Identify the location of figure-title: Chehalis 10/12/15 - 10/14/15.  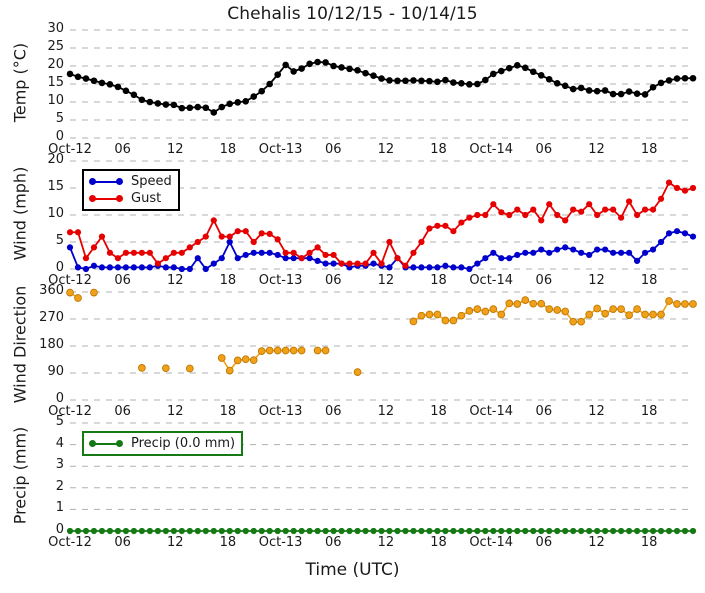
(352, 14).